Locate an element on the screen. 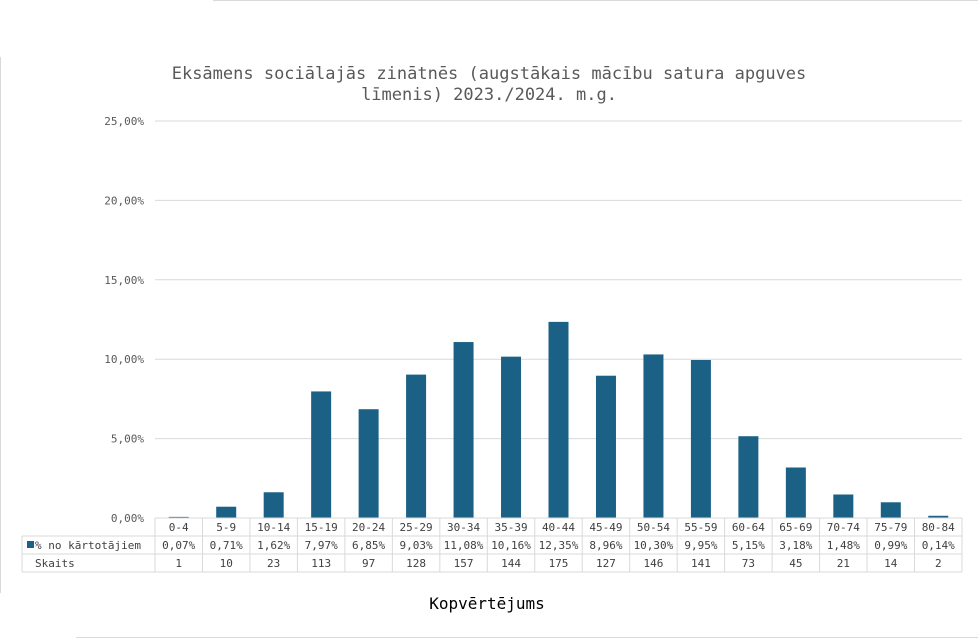 The image size is (978, 639). percent-cell: 8,96% is located at coordinates (605, 545).